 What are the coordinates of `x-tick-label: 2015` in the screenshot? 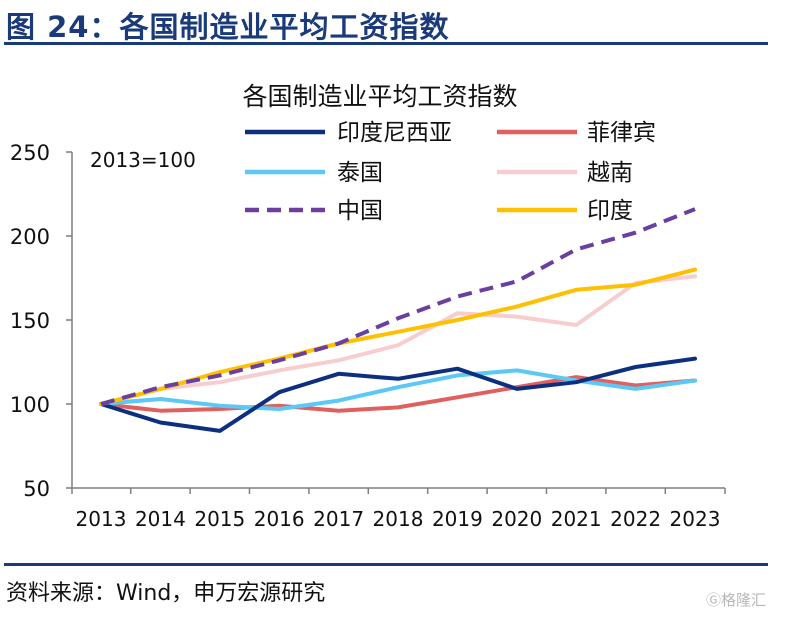 It's located at (219, 519).